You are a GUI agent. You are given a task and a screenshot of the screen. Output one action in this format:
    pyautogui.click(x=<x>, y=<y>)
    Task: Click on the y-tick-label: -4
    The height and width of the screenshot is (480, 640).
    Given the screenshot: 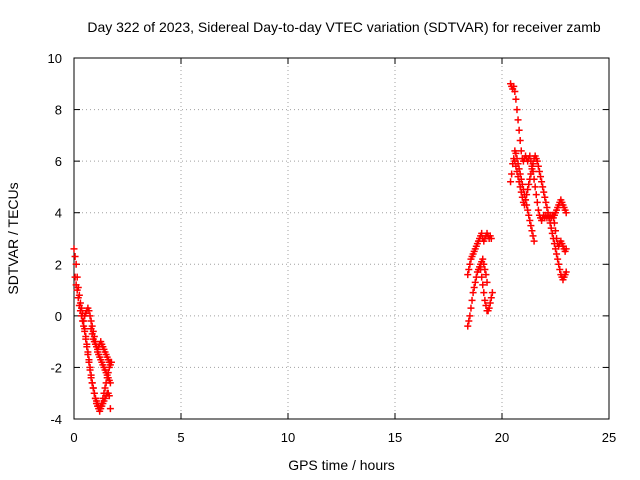 What is the action you would take?
    pyautogui.click(x=56, y=419)
    